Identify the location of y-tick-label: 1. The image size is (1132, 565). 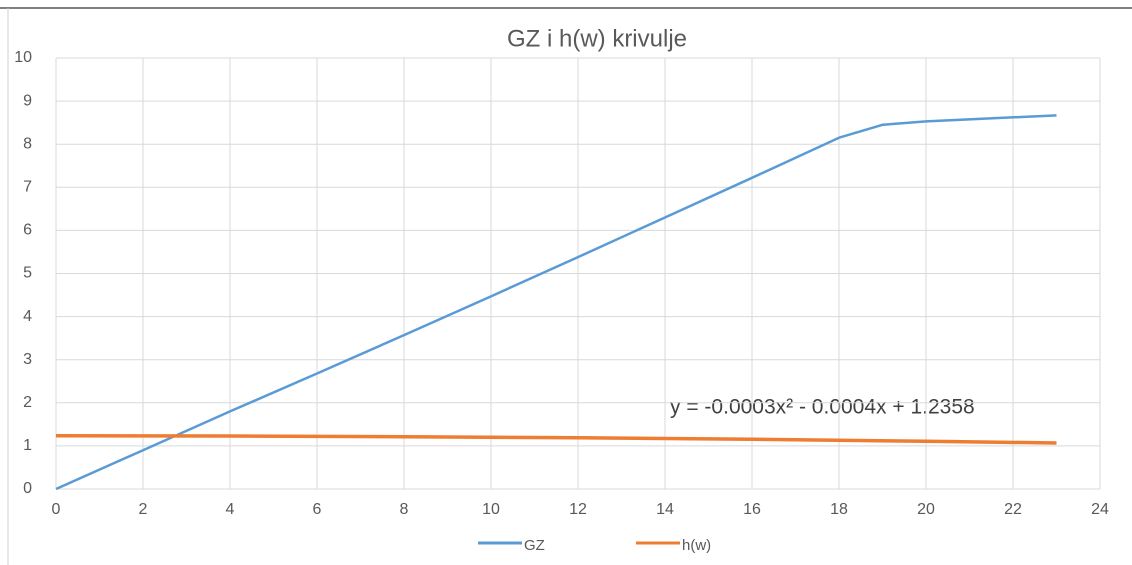
(27, 445).